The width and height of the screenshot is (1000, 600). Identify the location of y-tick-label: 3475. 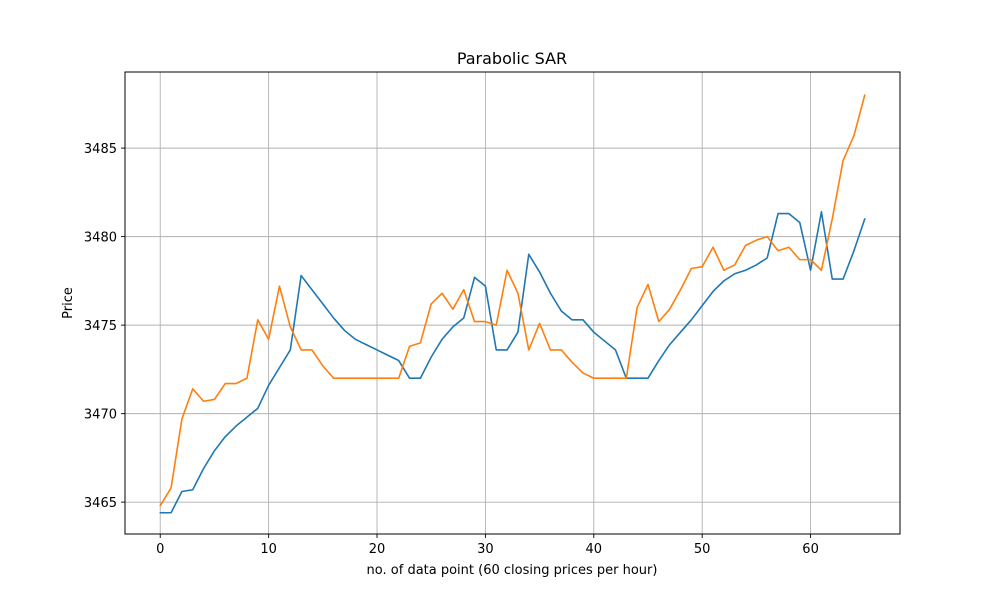
(100, 326).